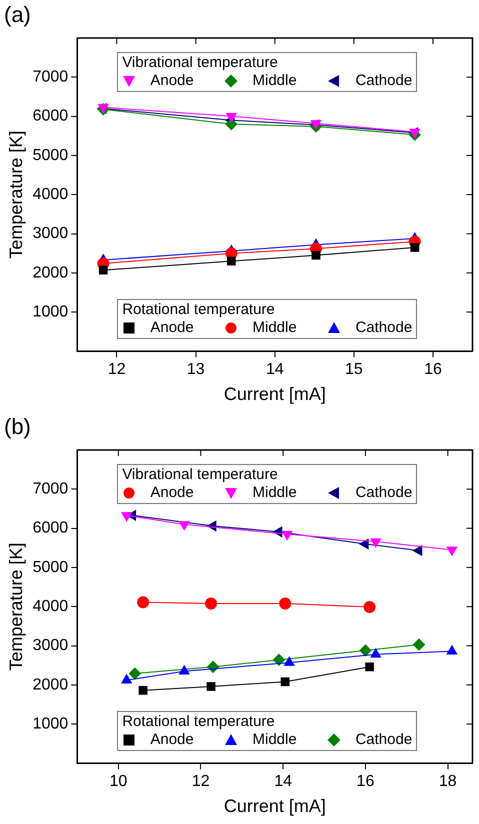  What do you see at coordinates (17, 15) in the screenshot?
I see `chart-title: (a)` at bounding box center [17, 15].